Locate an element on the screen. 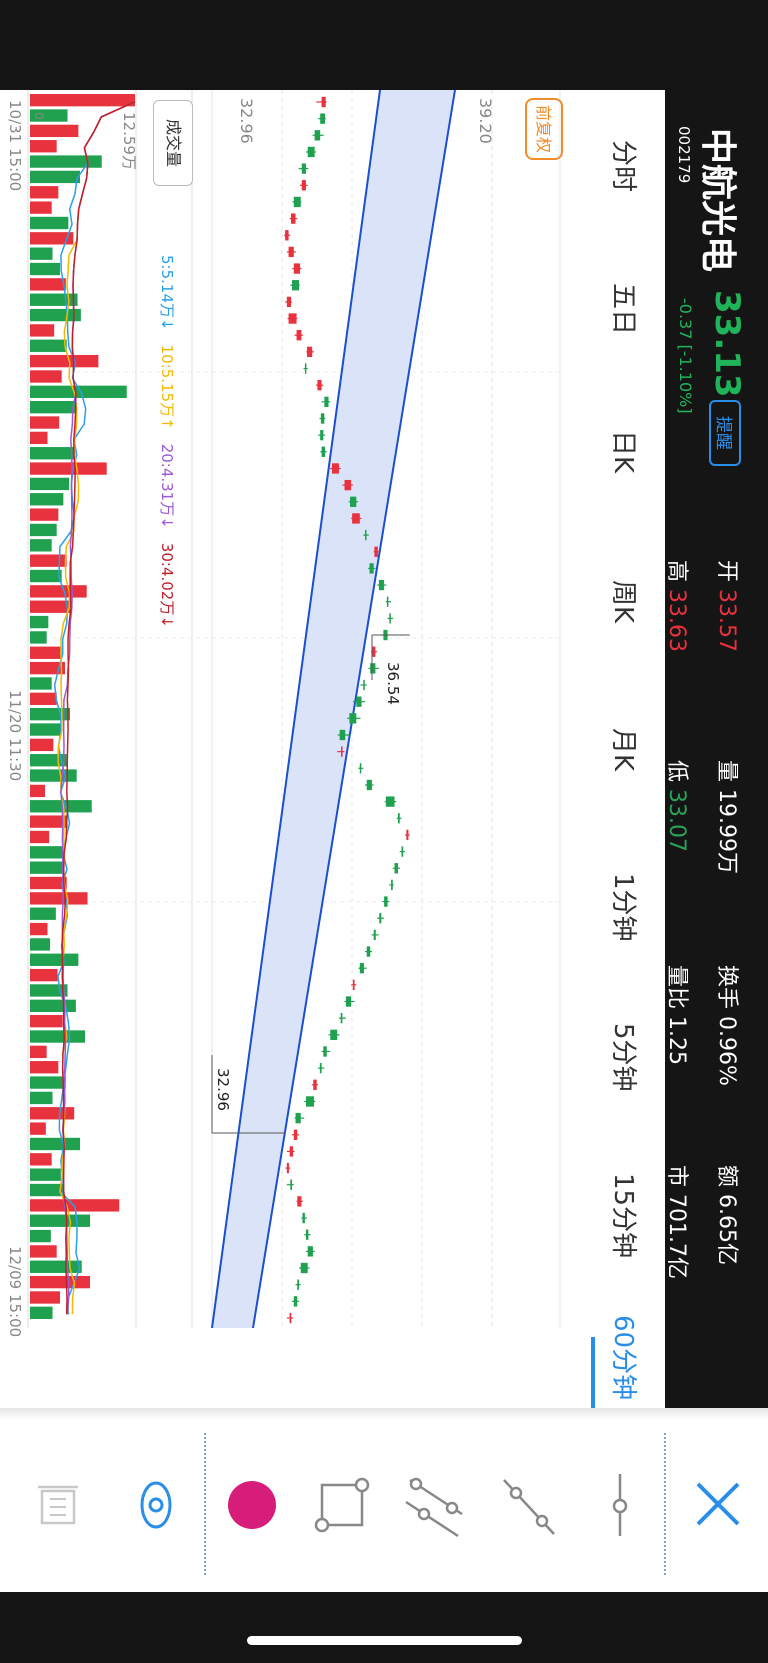 This screenshot has width=768, height=1663. tab-4: 月K is located at coordinates (623, 750).